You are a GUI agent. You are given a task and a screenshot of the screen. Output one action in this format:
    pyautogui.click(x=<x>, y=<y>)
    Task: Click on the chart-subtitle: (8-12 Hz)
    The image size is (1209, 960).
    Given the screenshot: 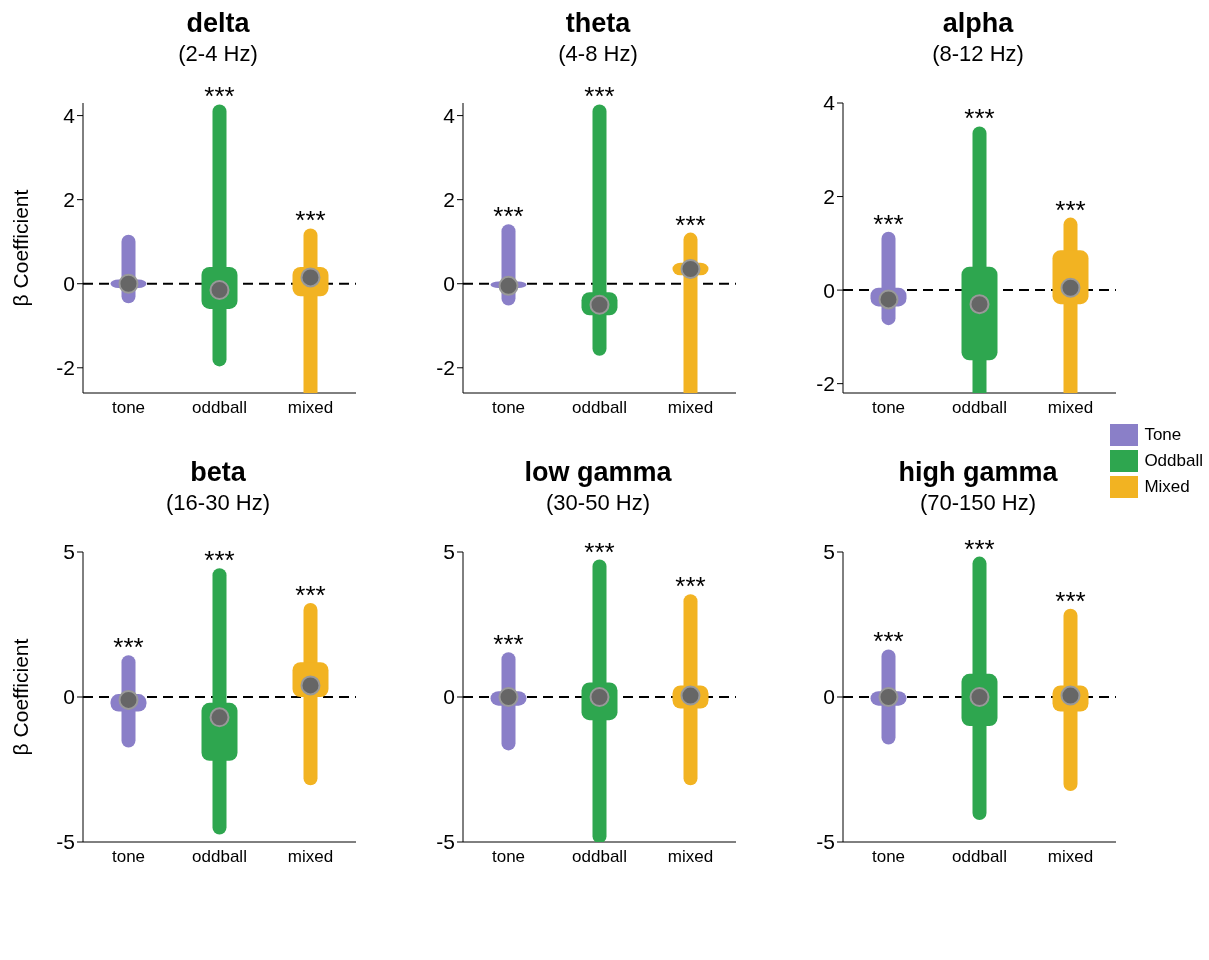 What is the action you would take?
    pyautogui.click(x=978, y=54)
    